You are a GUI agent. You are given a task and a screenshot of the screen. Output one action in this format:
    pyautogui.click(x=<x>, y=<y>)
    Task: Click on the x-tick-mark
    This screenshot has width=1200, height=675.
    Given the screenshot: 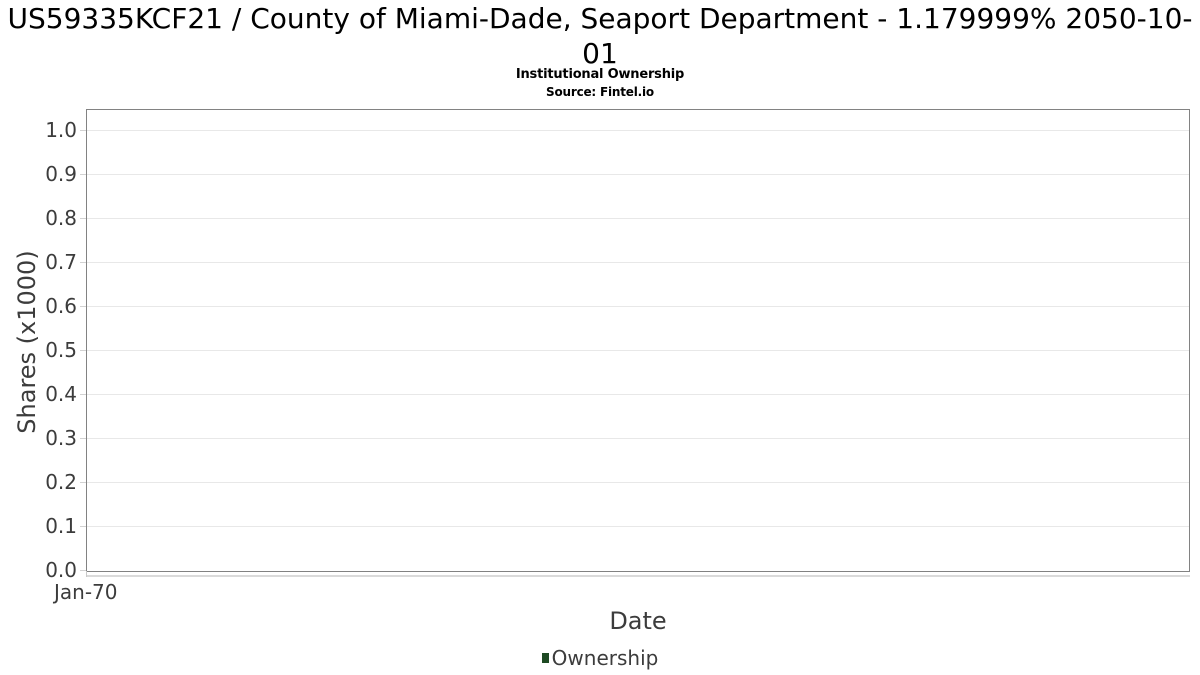 What is the action you would take?
    pyautogui.click(x=86, y=574)
    